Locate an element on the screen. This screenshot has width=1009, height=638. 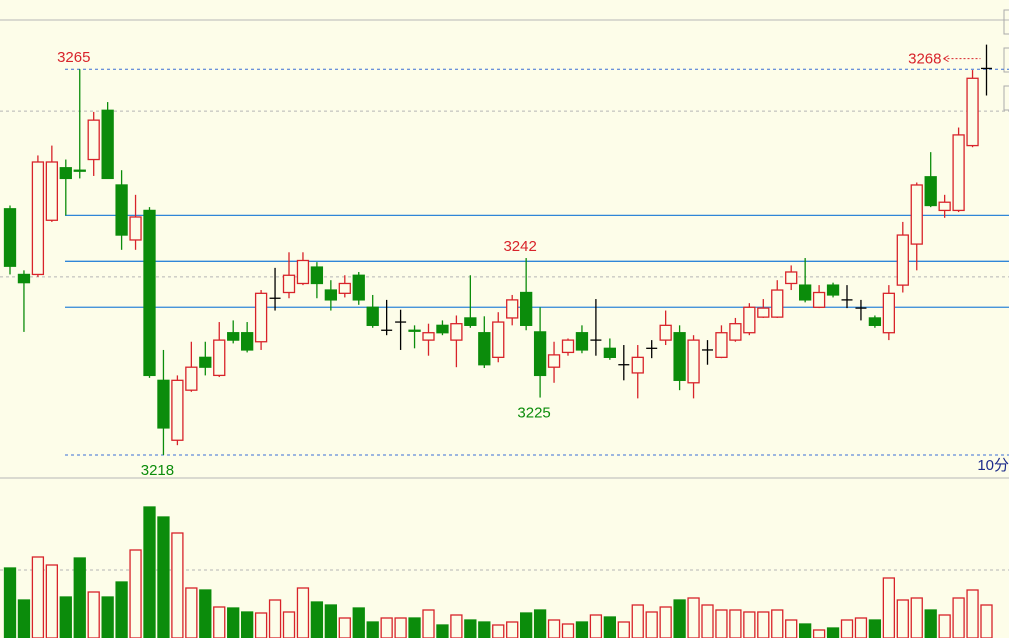
low-label: 3218 is located at coordinates (157, 470).